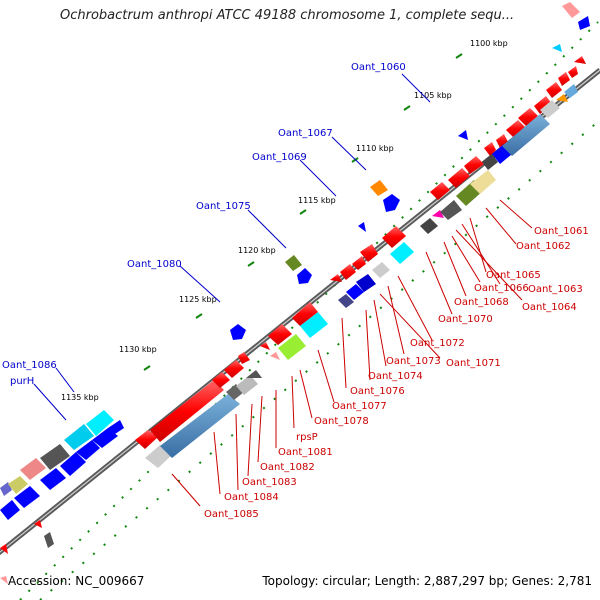  What do you see at coordinates (413, 361) in the screenshot?
I see `gene-label: Oant_1073` at bounding box center [413, 361].